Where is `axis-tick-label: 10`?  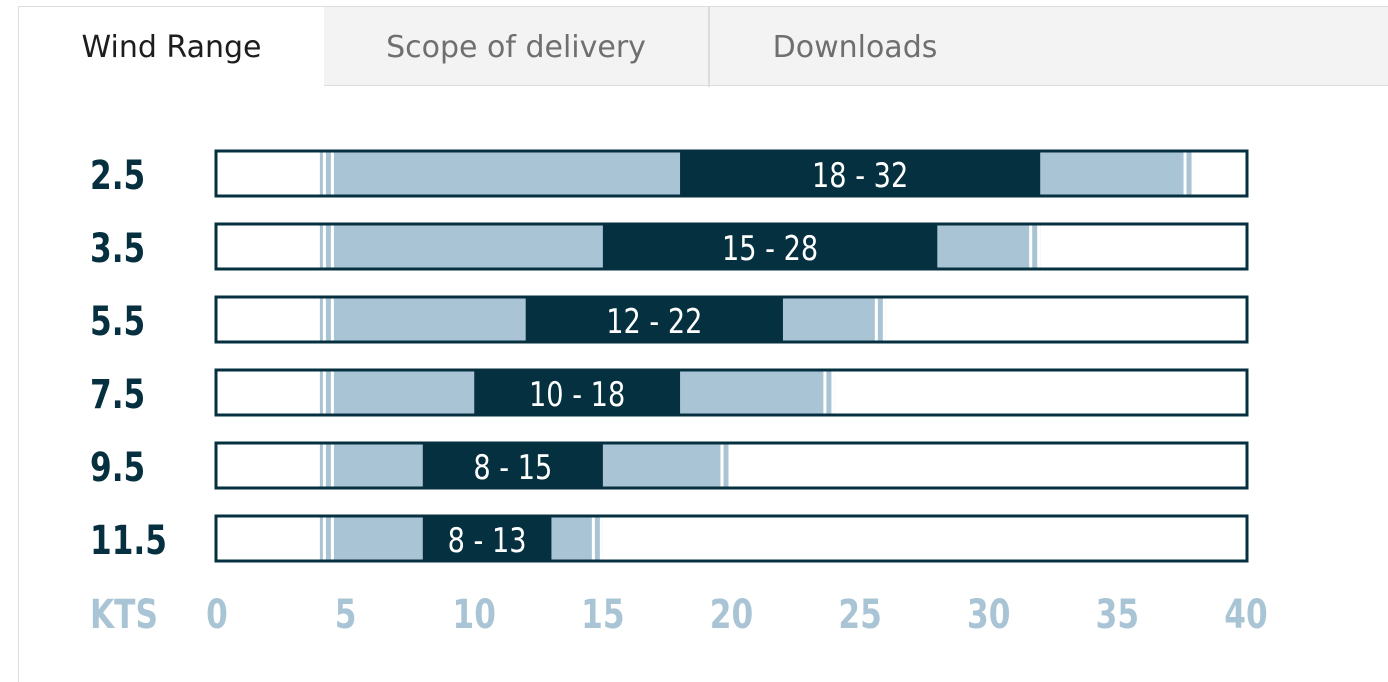
axis-tick-label: 10 is located at coordinates (474, 615).